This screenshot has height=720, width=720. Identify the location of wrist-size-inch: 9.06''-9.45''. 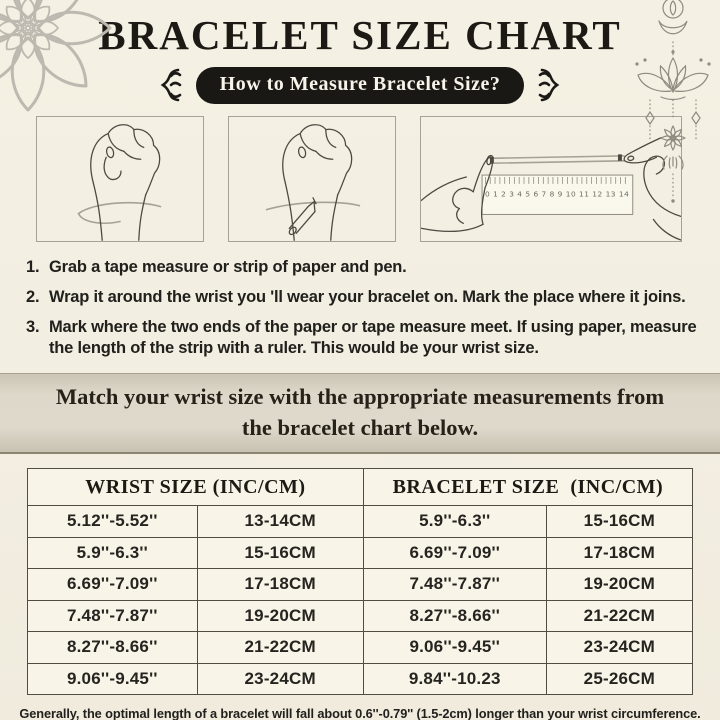
(112, 679).